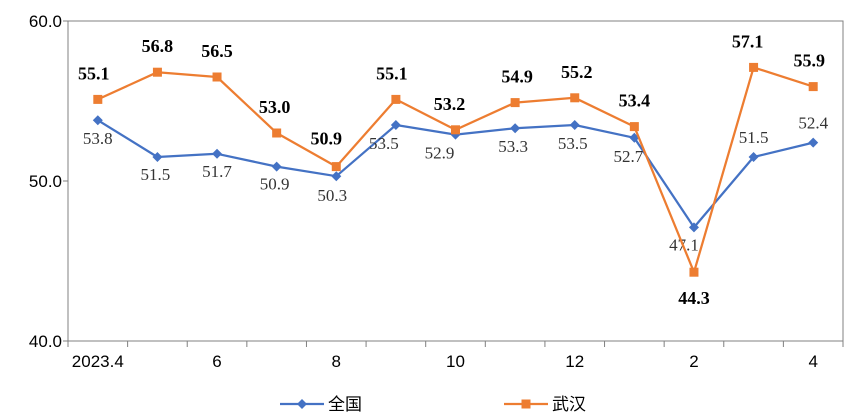 The height and width of the screenshot is (419, 867). Describe the element at coordinates (635, 101) in the screenshot. I see `data-label: 53.4` at that location.